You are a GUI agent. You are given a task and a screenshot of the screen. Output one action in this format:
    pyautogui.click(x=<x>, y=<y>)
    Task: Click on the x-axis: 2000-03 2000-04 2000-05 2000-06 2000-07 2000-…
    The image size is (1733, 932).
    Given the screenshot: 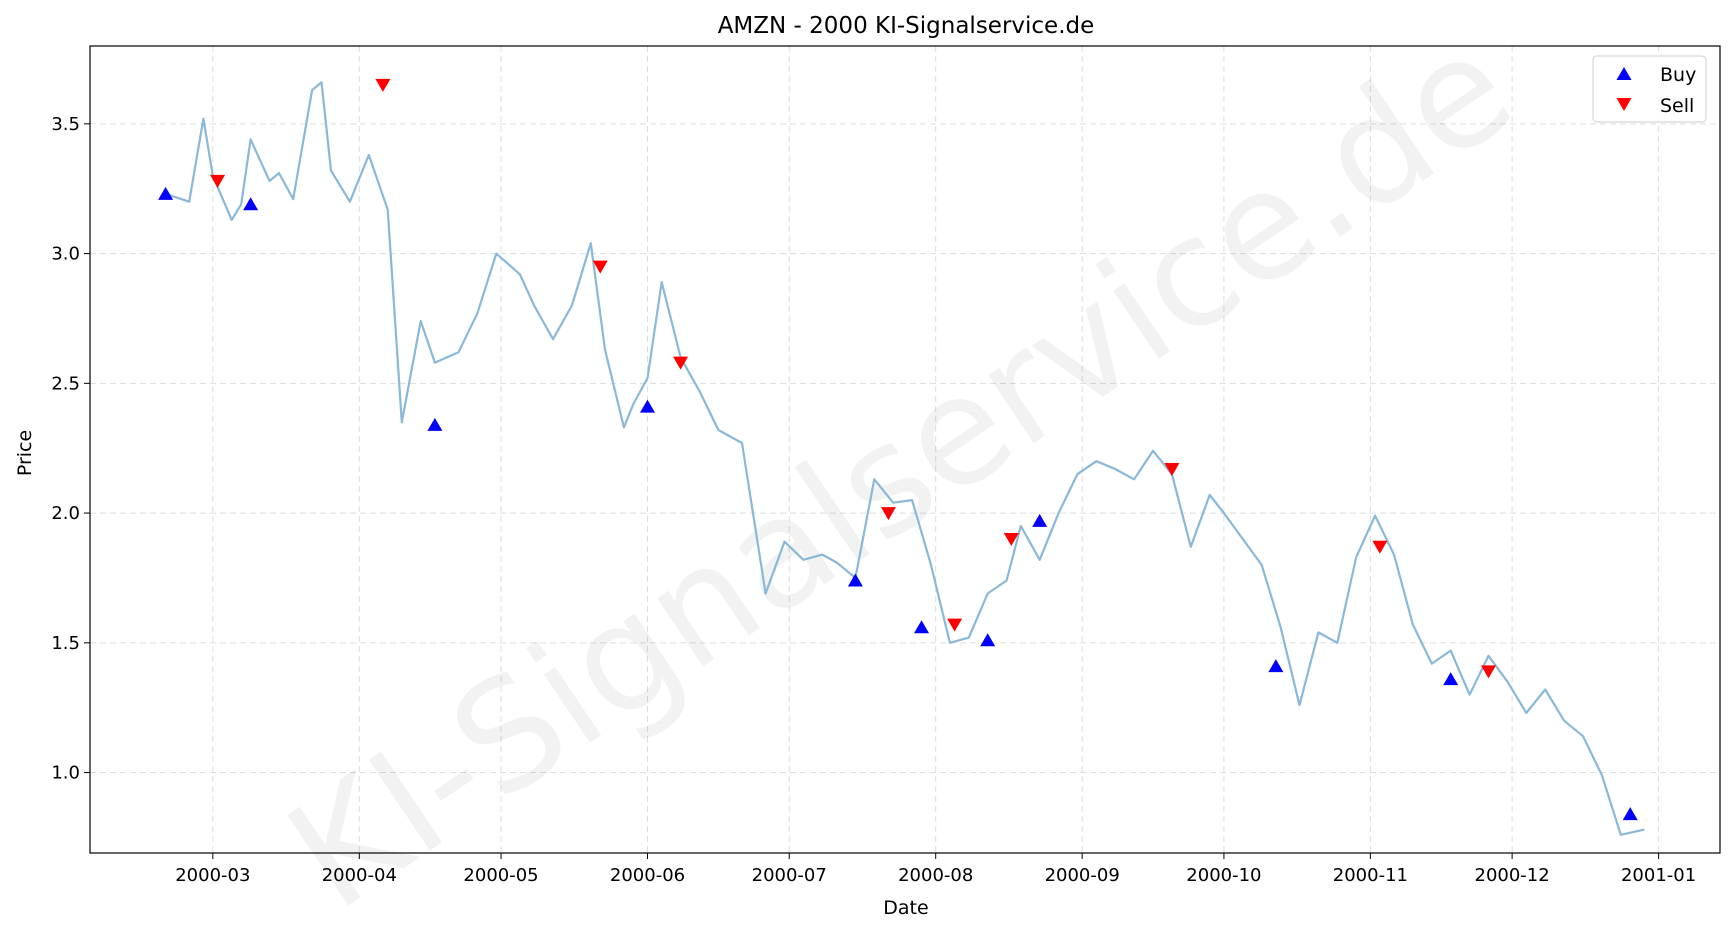 What is the action you would take?
    pyautogui.click(x=935, y=869)
    